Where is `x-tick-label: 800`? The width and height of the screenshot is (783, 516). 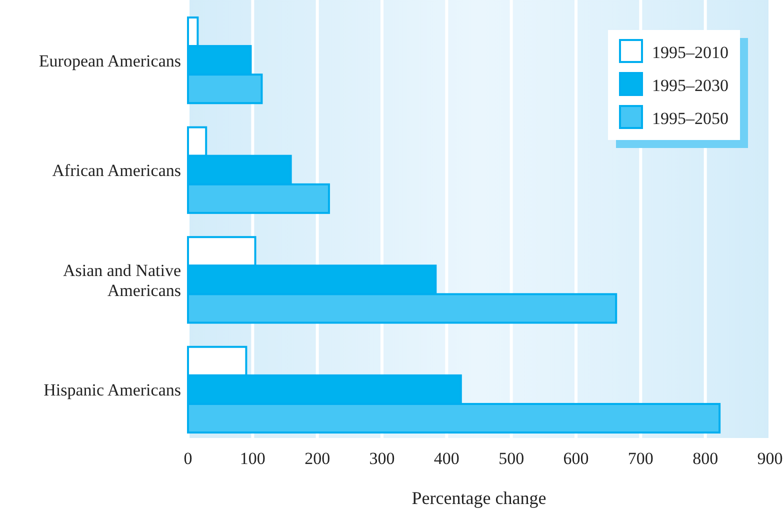
x-tick-label: 800 is located at coordinates (705, 458).